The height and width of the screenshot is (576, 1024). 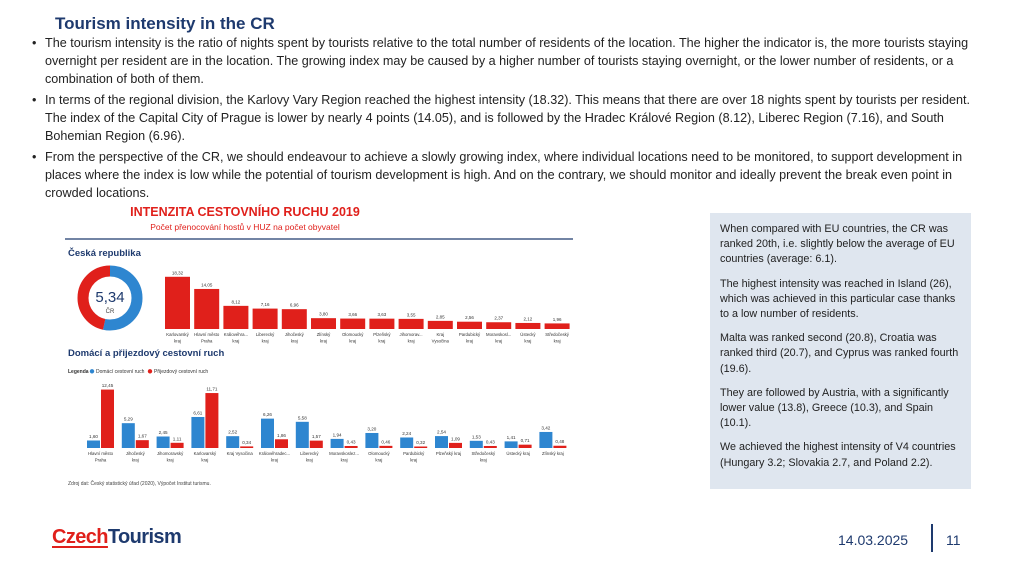 I want to click on logo-part-tourism: Tourism, so click(x=144, y=537).